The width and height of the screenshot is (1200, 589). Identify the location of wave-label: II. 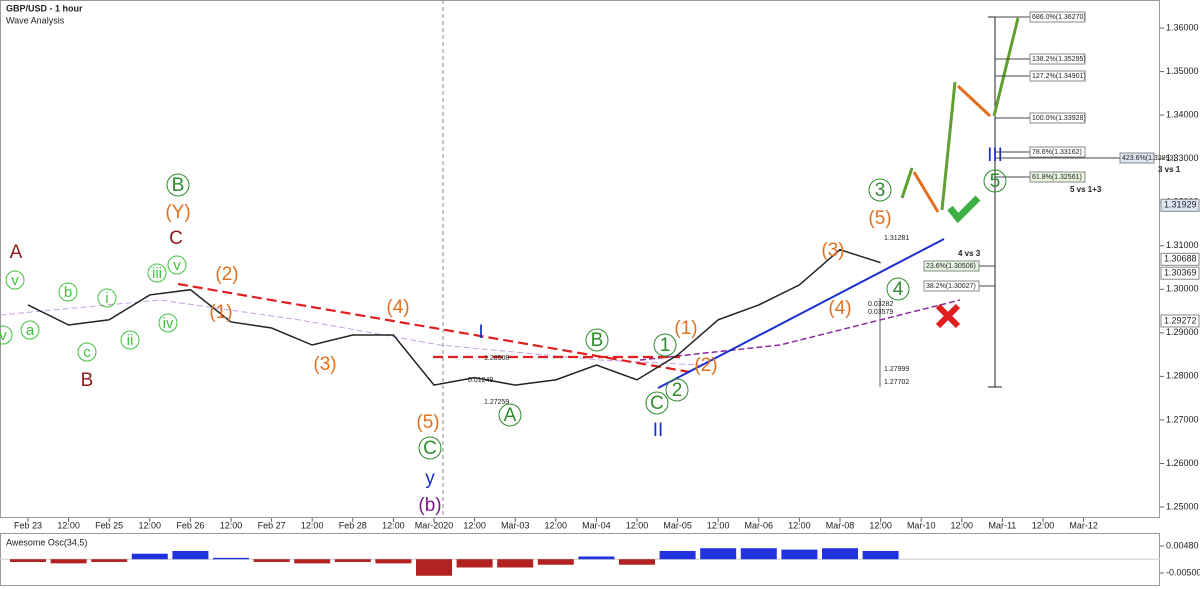
(658, 430).